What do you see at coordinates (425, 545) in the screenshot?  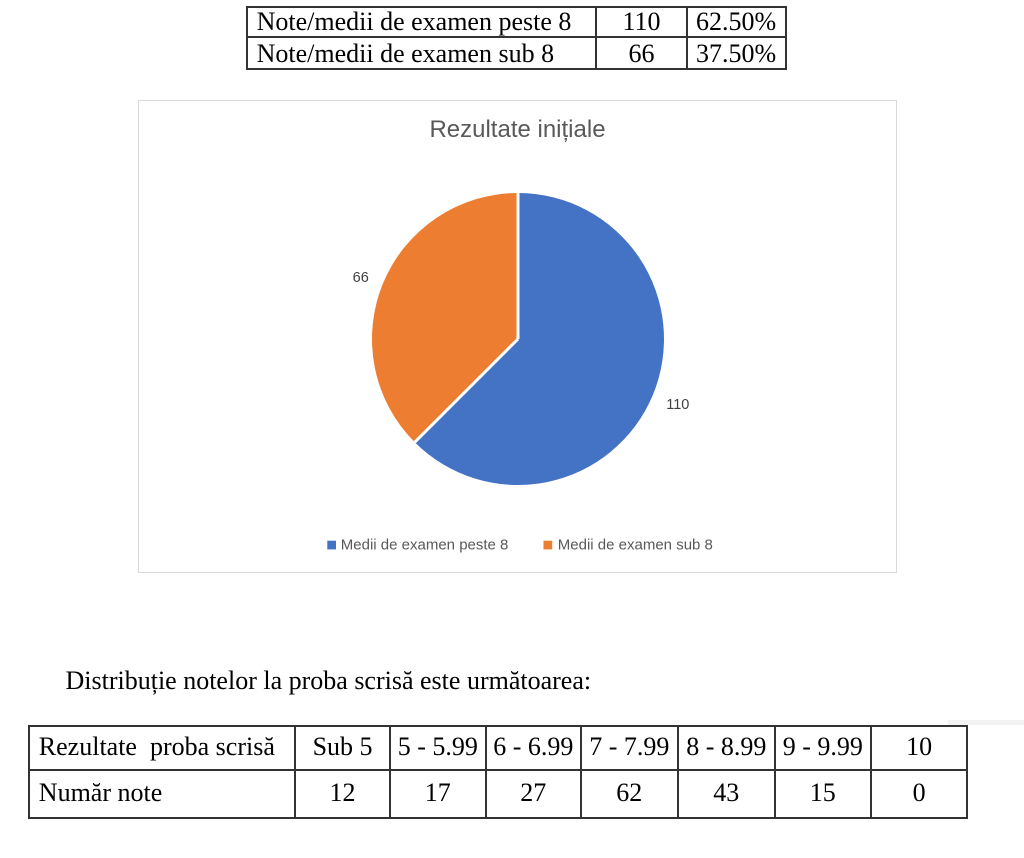 I see `svg-text: Medii de examen peste 8` at bounding box center [425, 545].